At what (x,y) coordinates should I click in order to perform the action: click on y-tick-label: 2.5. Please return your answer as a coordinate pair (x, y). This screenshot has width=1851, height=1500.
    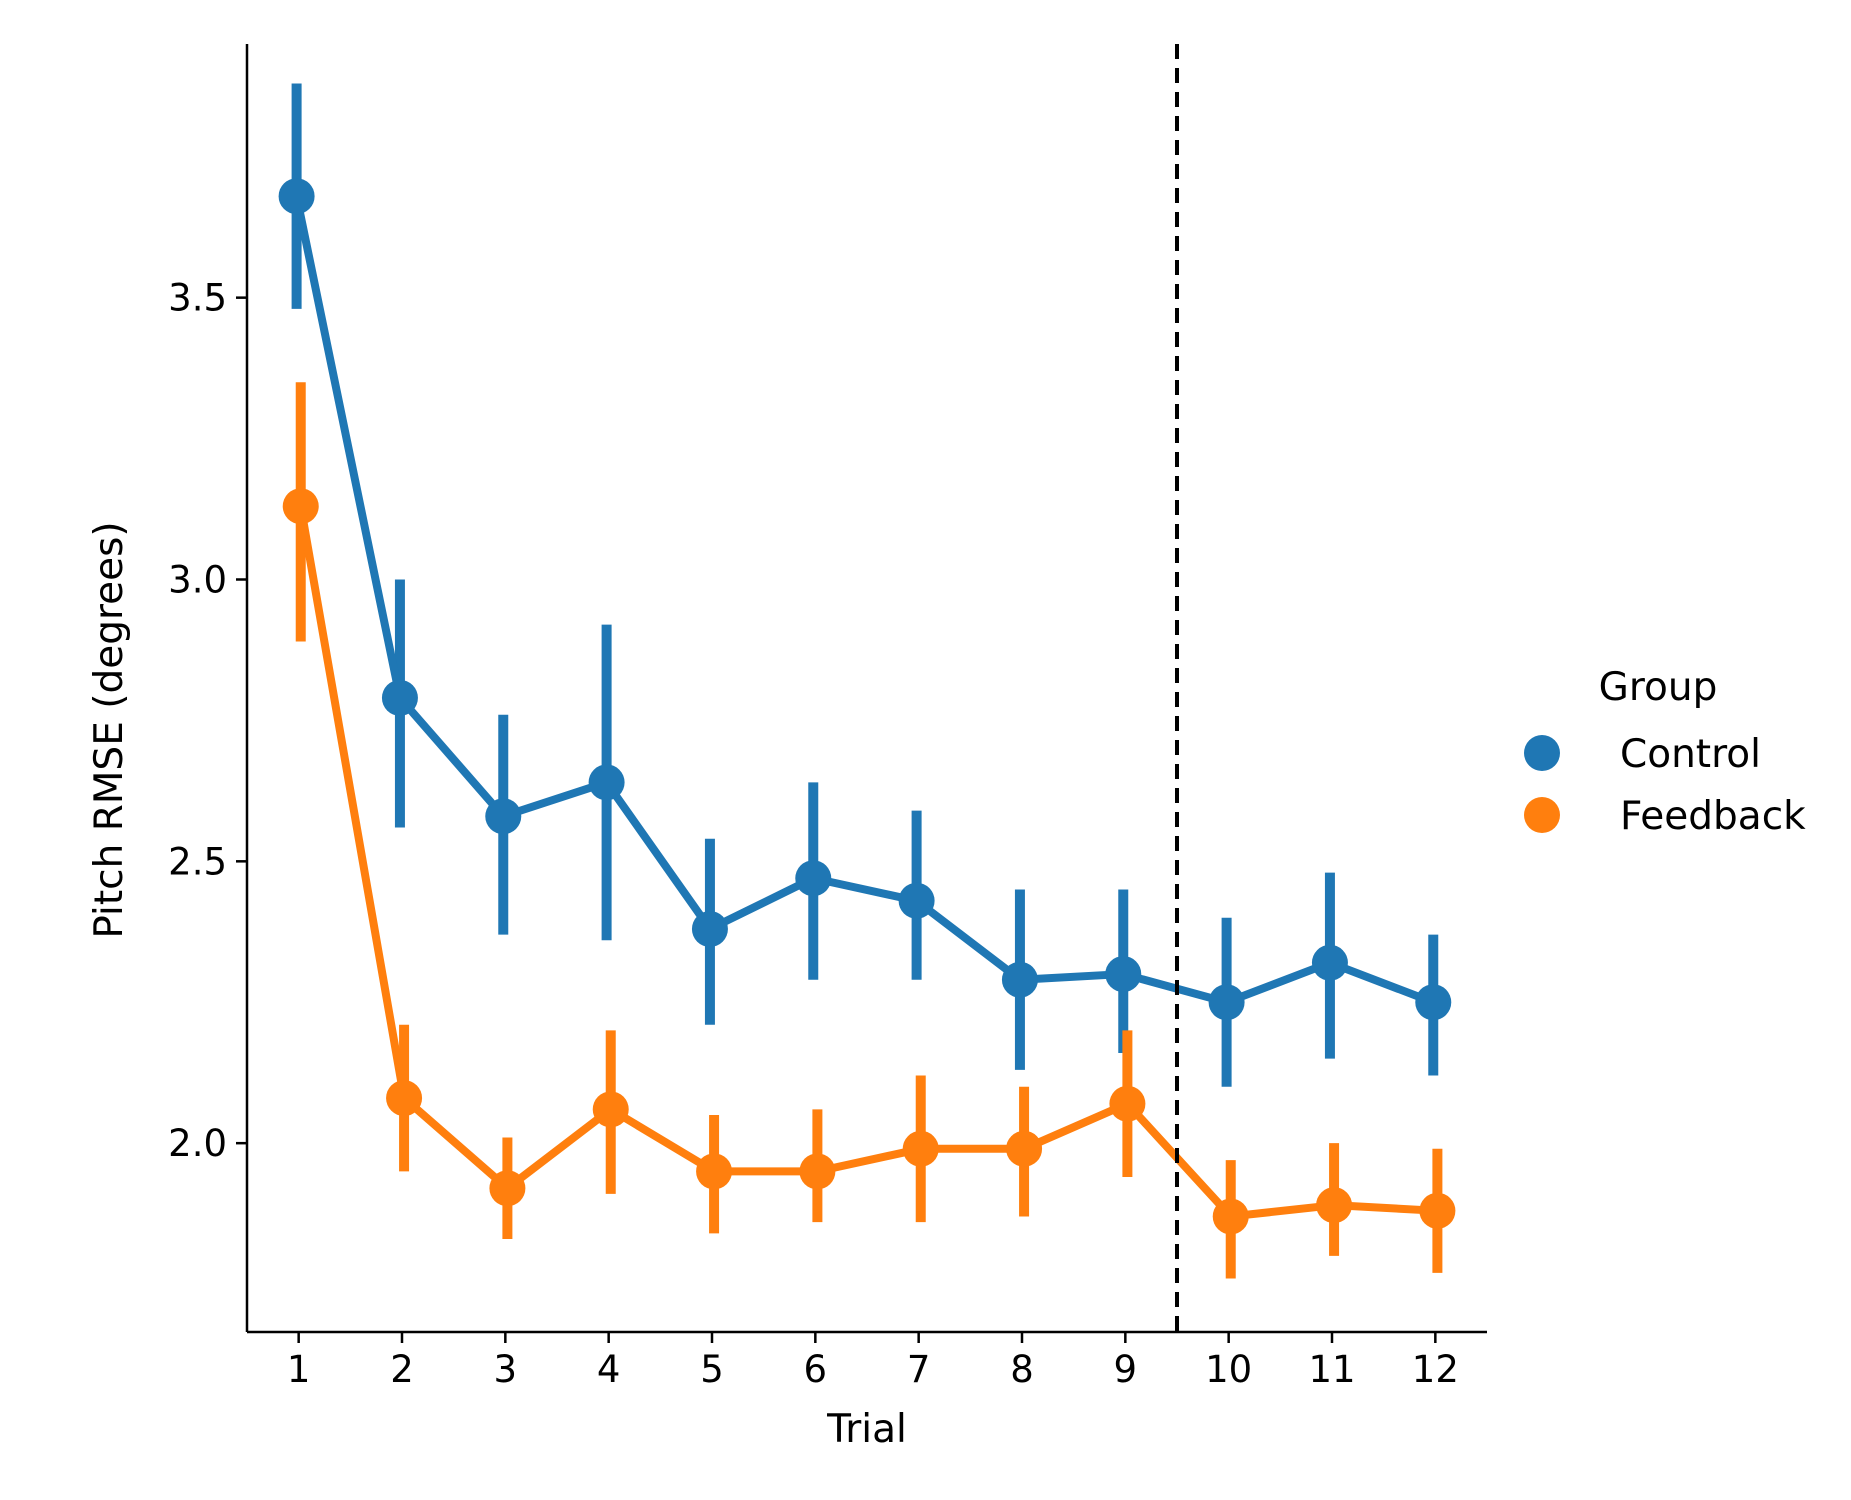
    Looking at the image, I should click on (197, 861).